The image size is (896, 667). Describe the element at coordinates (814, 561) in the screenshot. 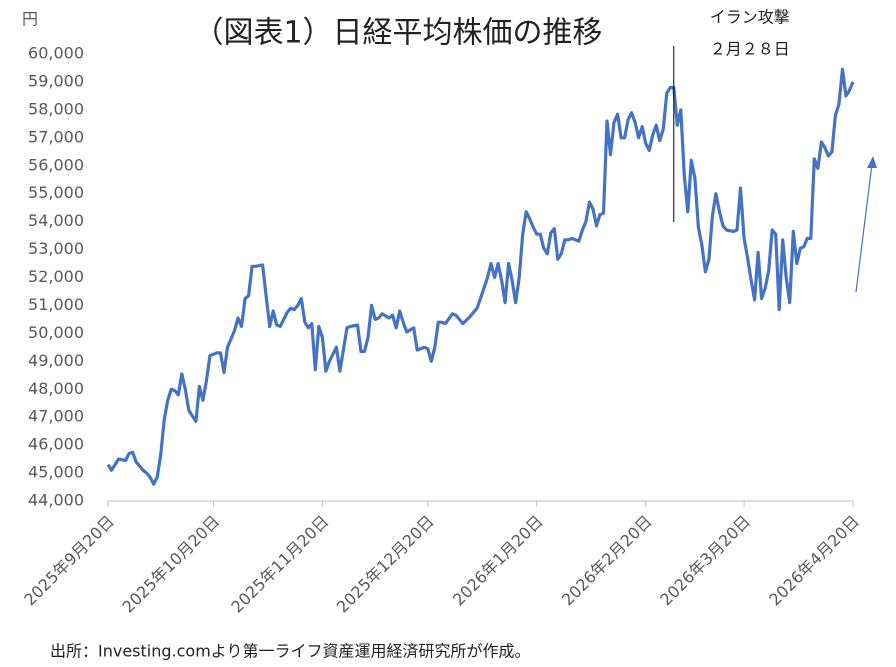

I see `x-tick-label: 2026年4月20日` at that location.